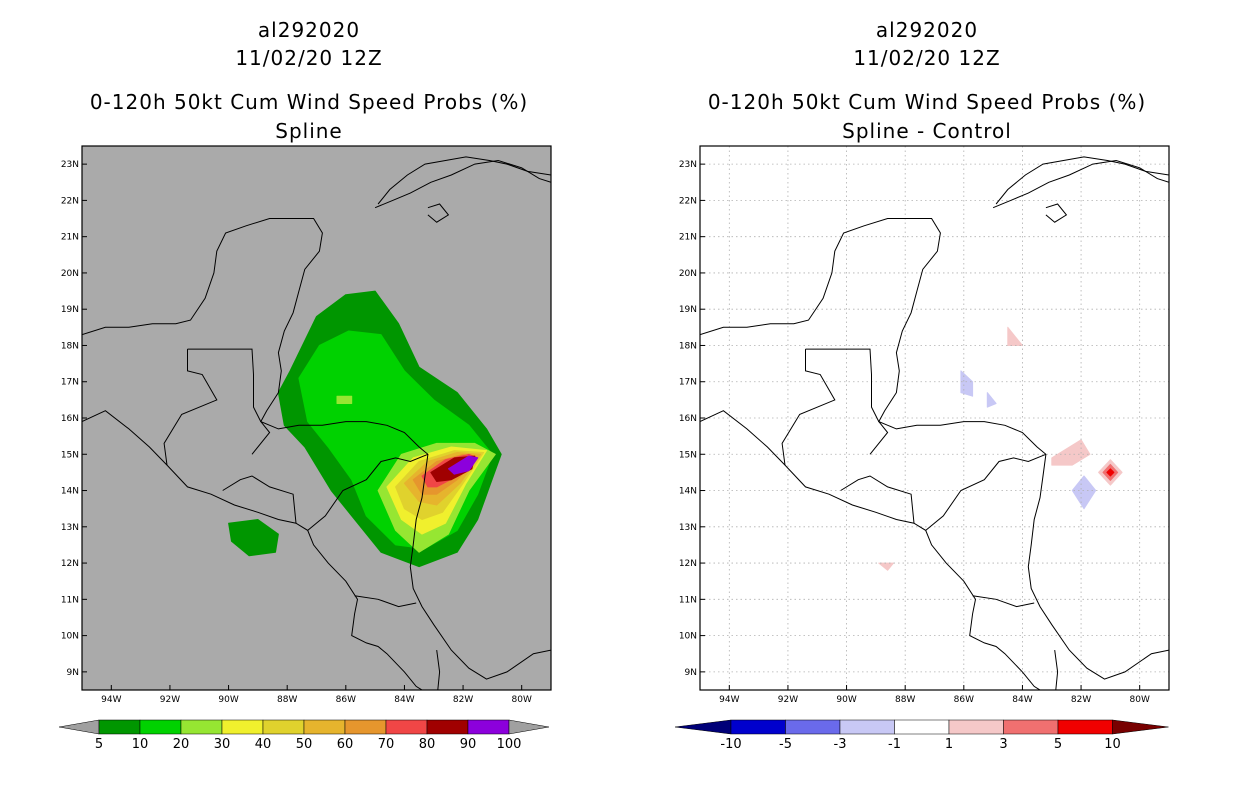 The height and width of the screenshot is (800, 1236). Describe the element at coordinates (785, 744) in the screenshot. I see `colorbar-label: -5` at that location.